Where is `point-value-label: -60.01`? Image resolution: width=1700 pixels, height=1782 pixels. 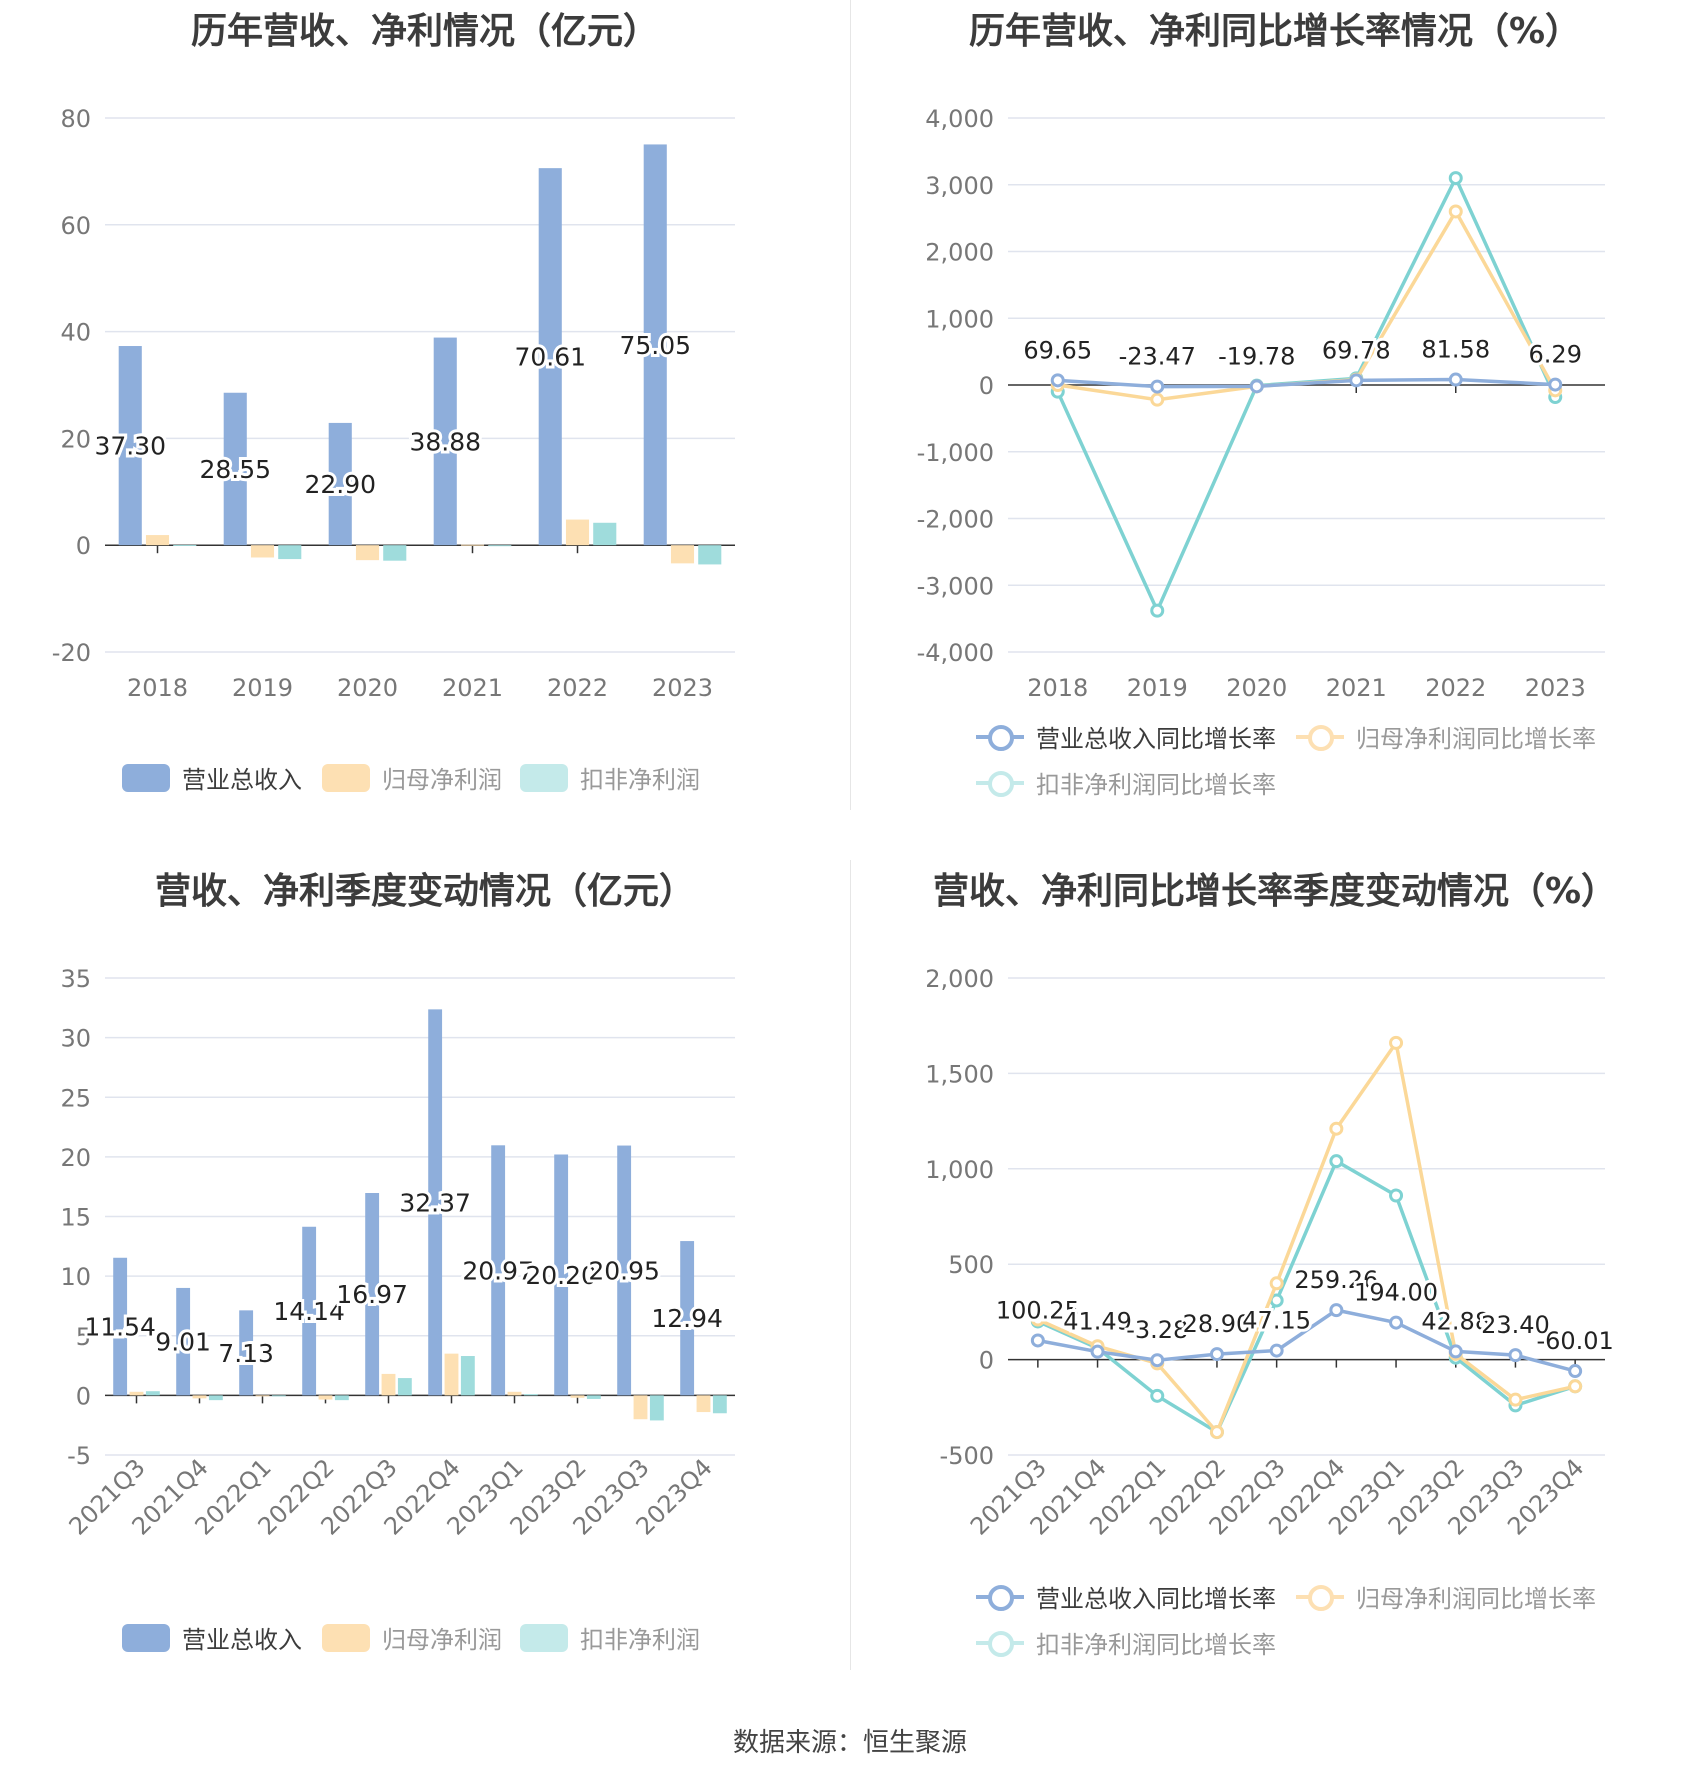
point-value-label: -60.01 is located at coordinates (1574, 1341).